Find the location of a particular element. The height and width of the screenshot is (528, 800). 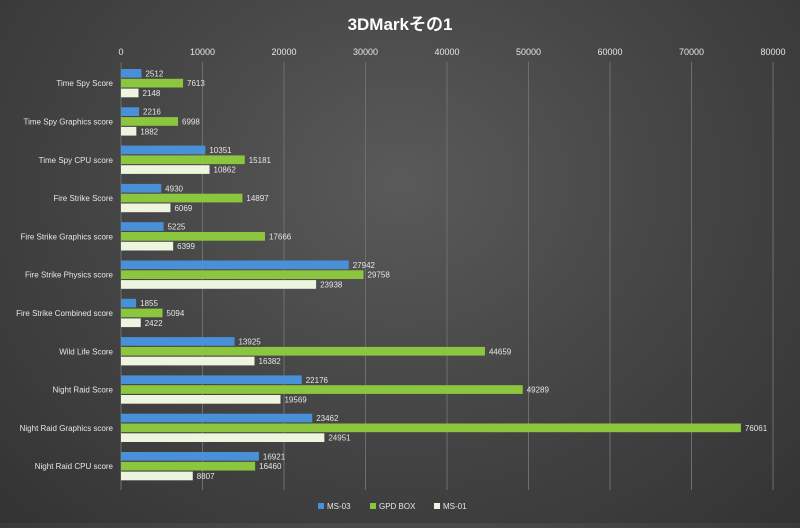

data-label-10-0: 16921 is located at coordinates (274, 456).